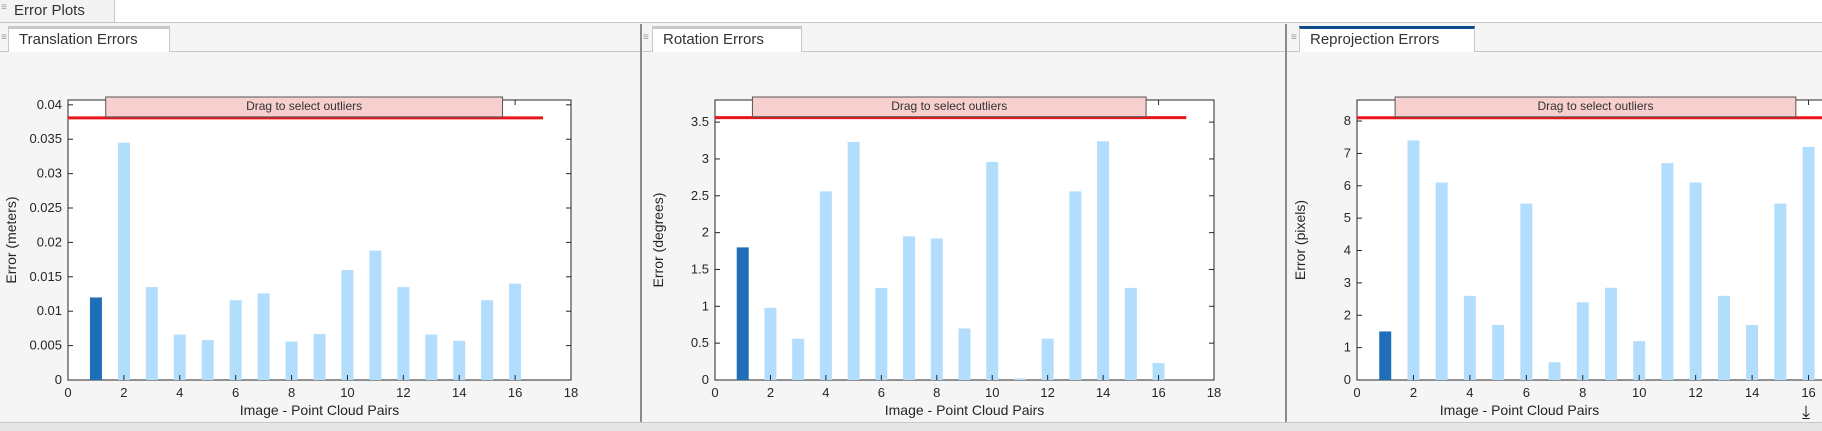  I want to click on tab-rotation-errors: Rotation Errors, so click(727, 39).